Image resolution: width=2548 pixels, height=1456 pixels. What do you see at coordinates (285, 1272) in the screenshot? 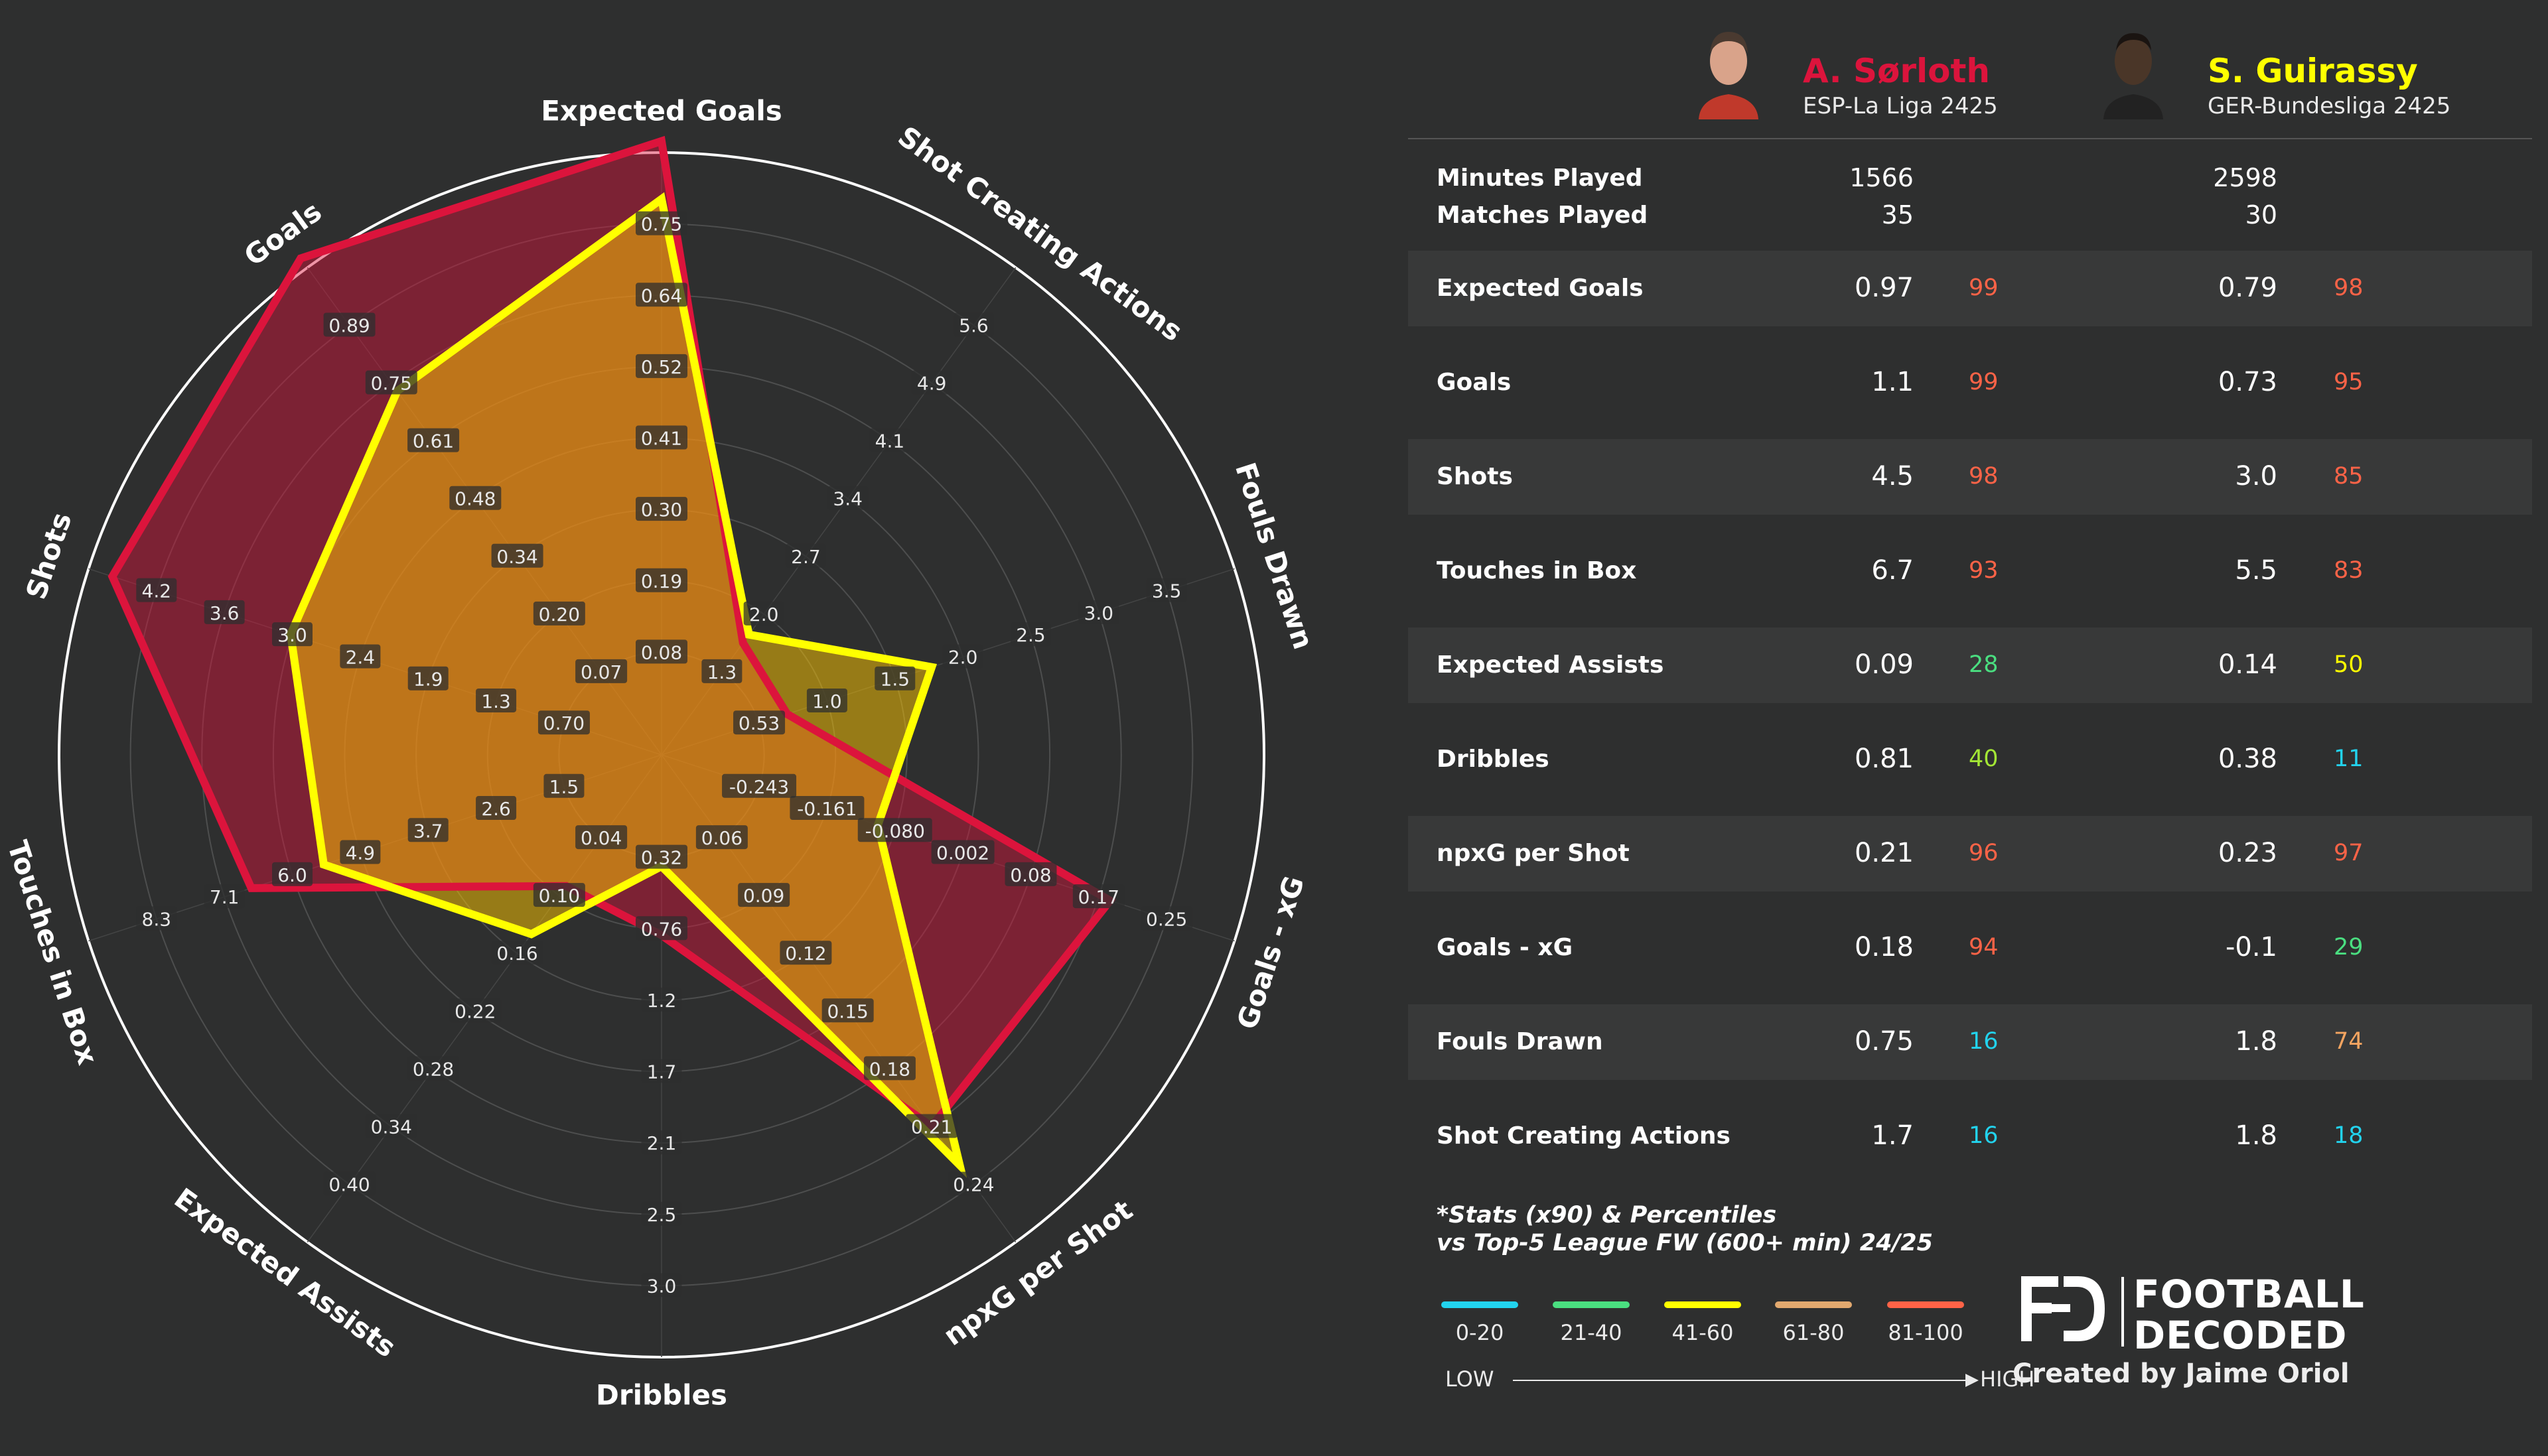
I see `axis-label: Expected Assists` at bounding box center [285, 1272].